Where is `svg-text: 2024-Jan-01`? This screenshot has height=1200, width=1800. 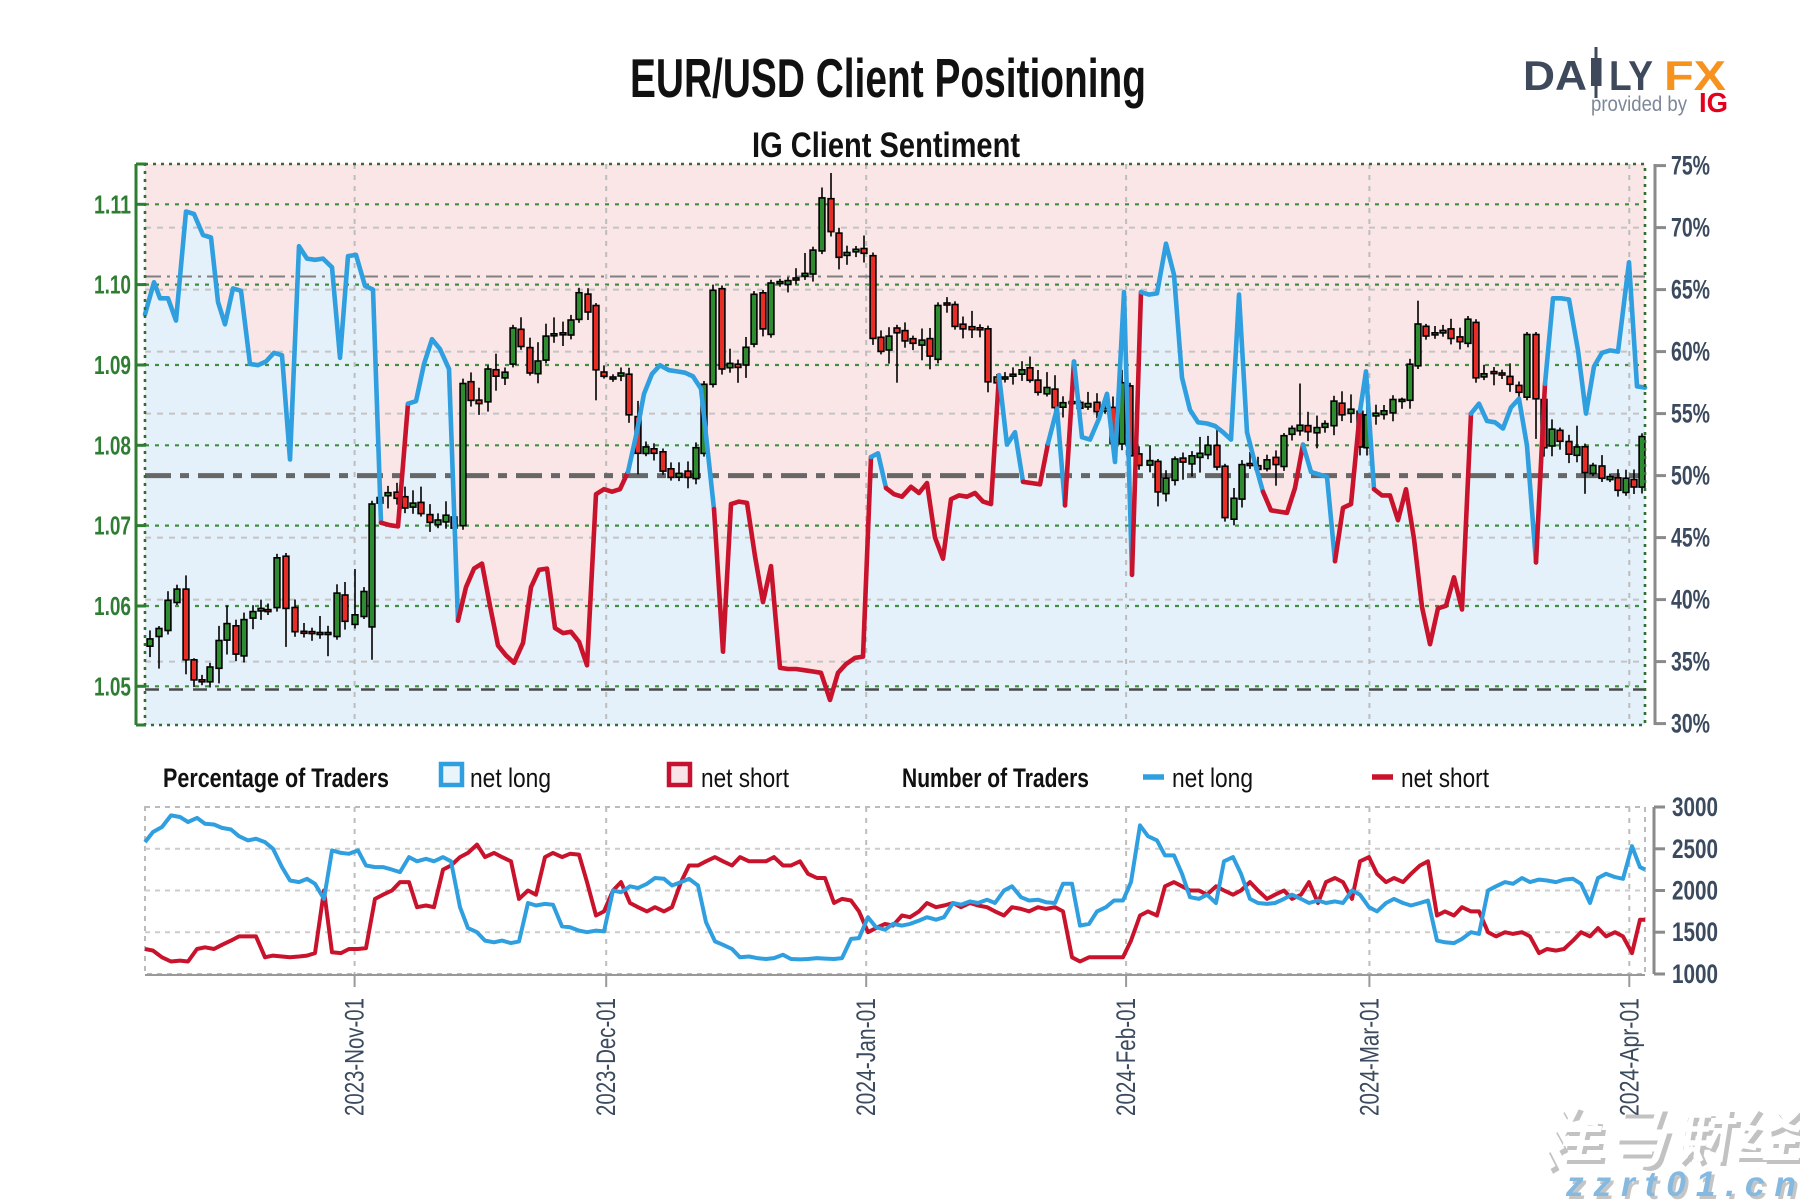
svg-text: 2024-Jan-01 is located at coordinates (866, 1057).